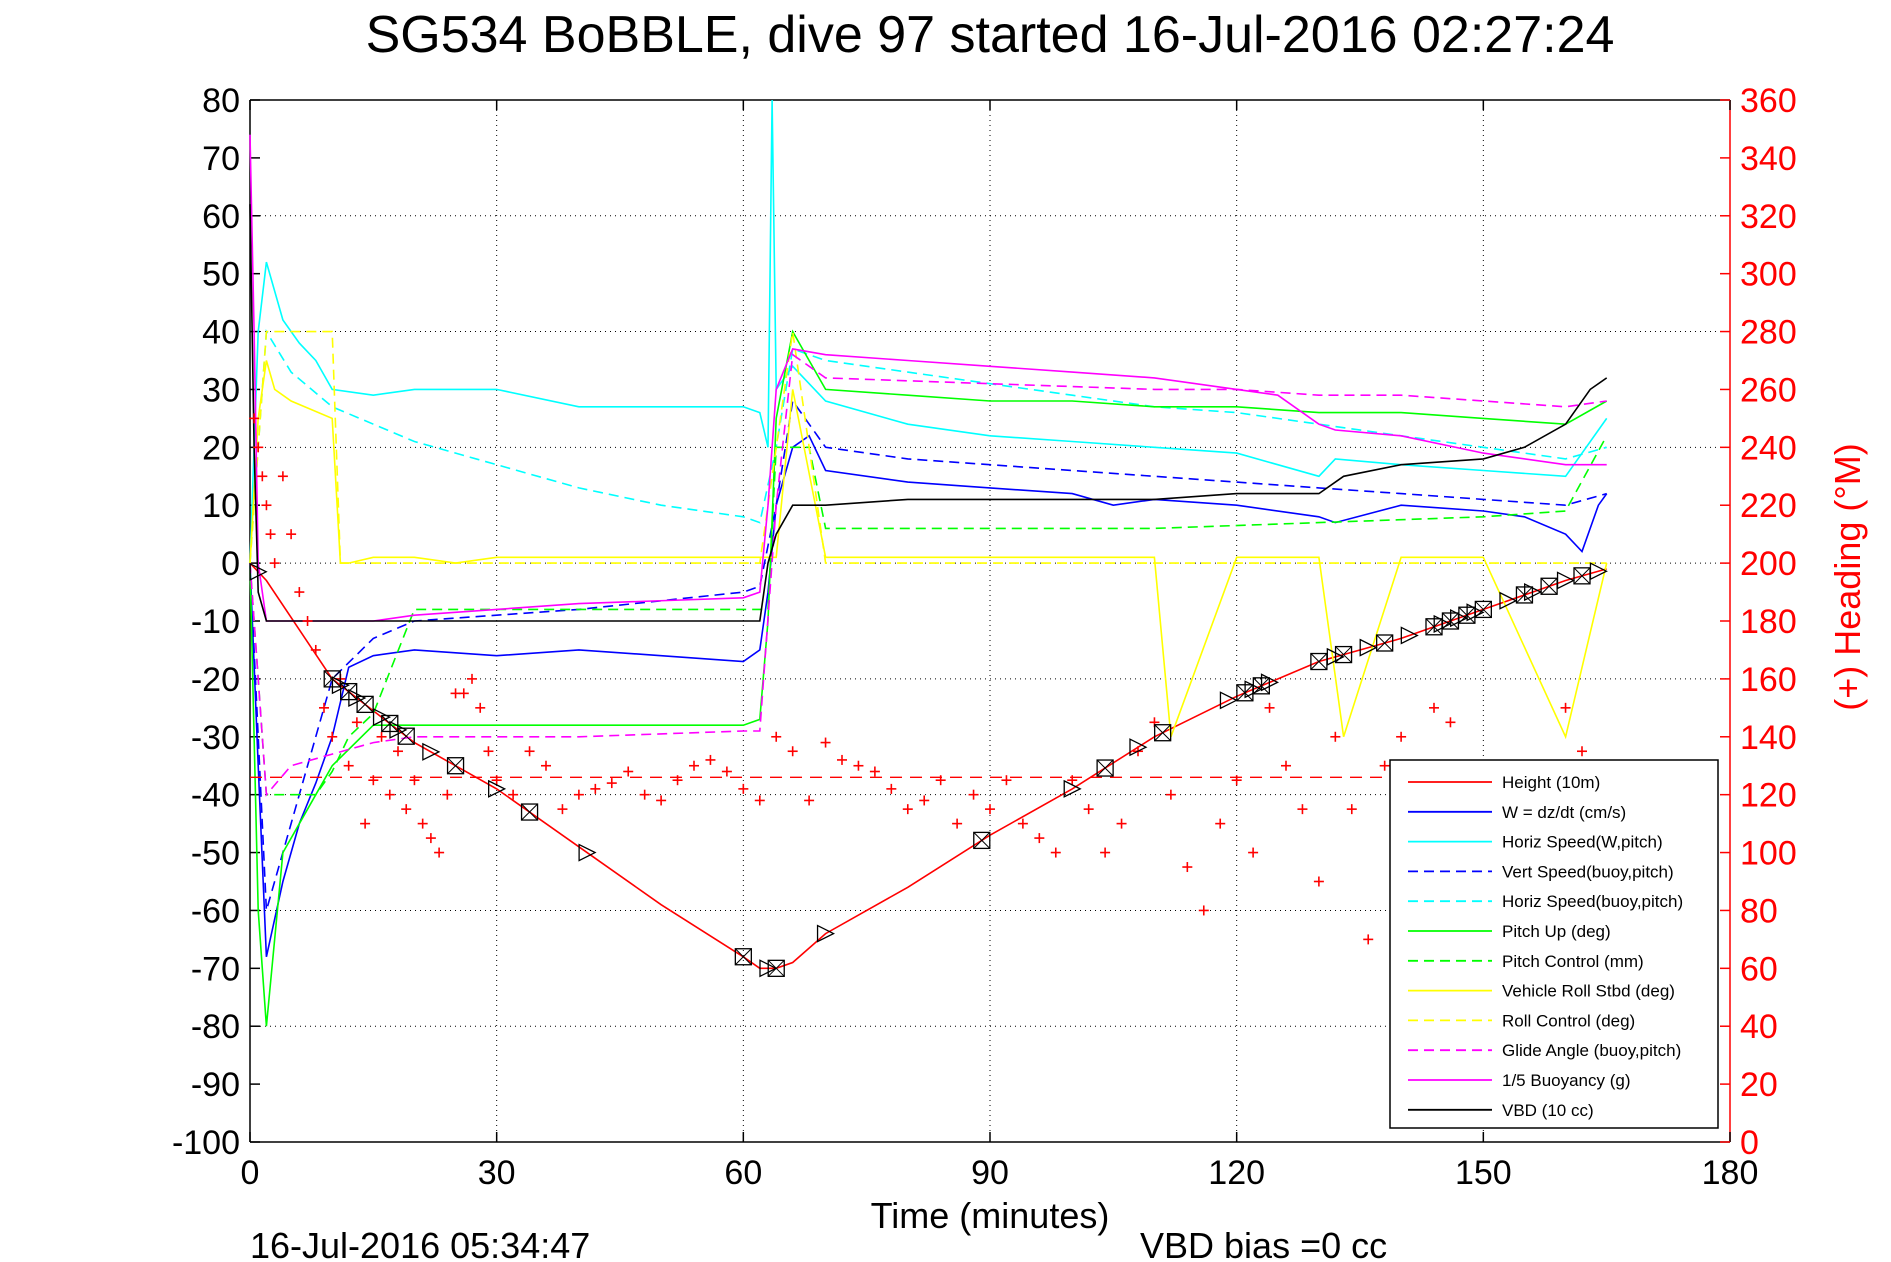  Describe the element at coordinates (221, 333) in the screenshot. I see `y-tick-label: 40` at that location.